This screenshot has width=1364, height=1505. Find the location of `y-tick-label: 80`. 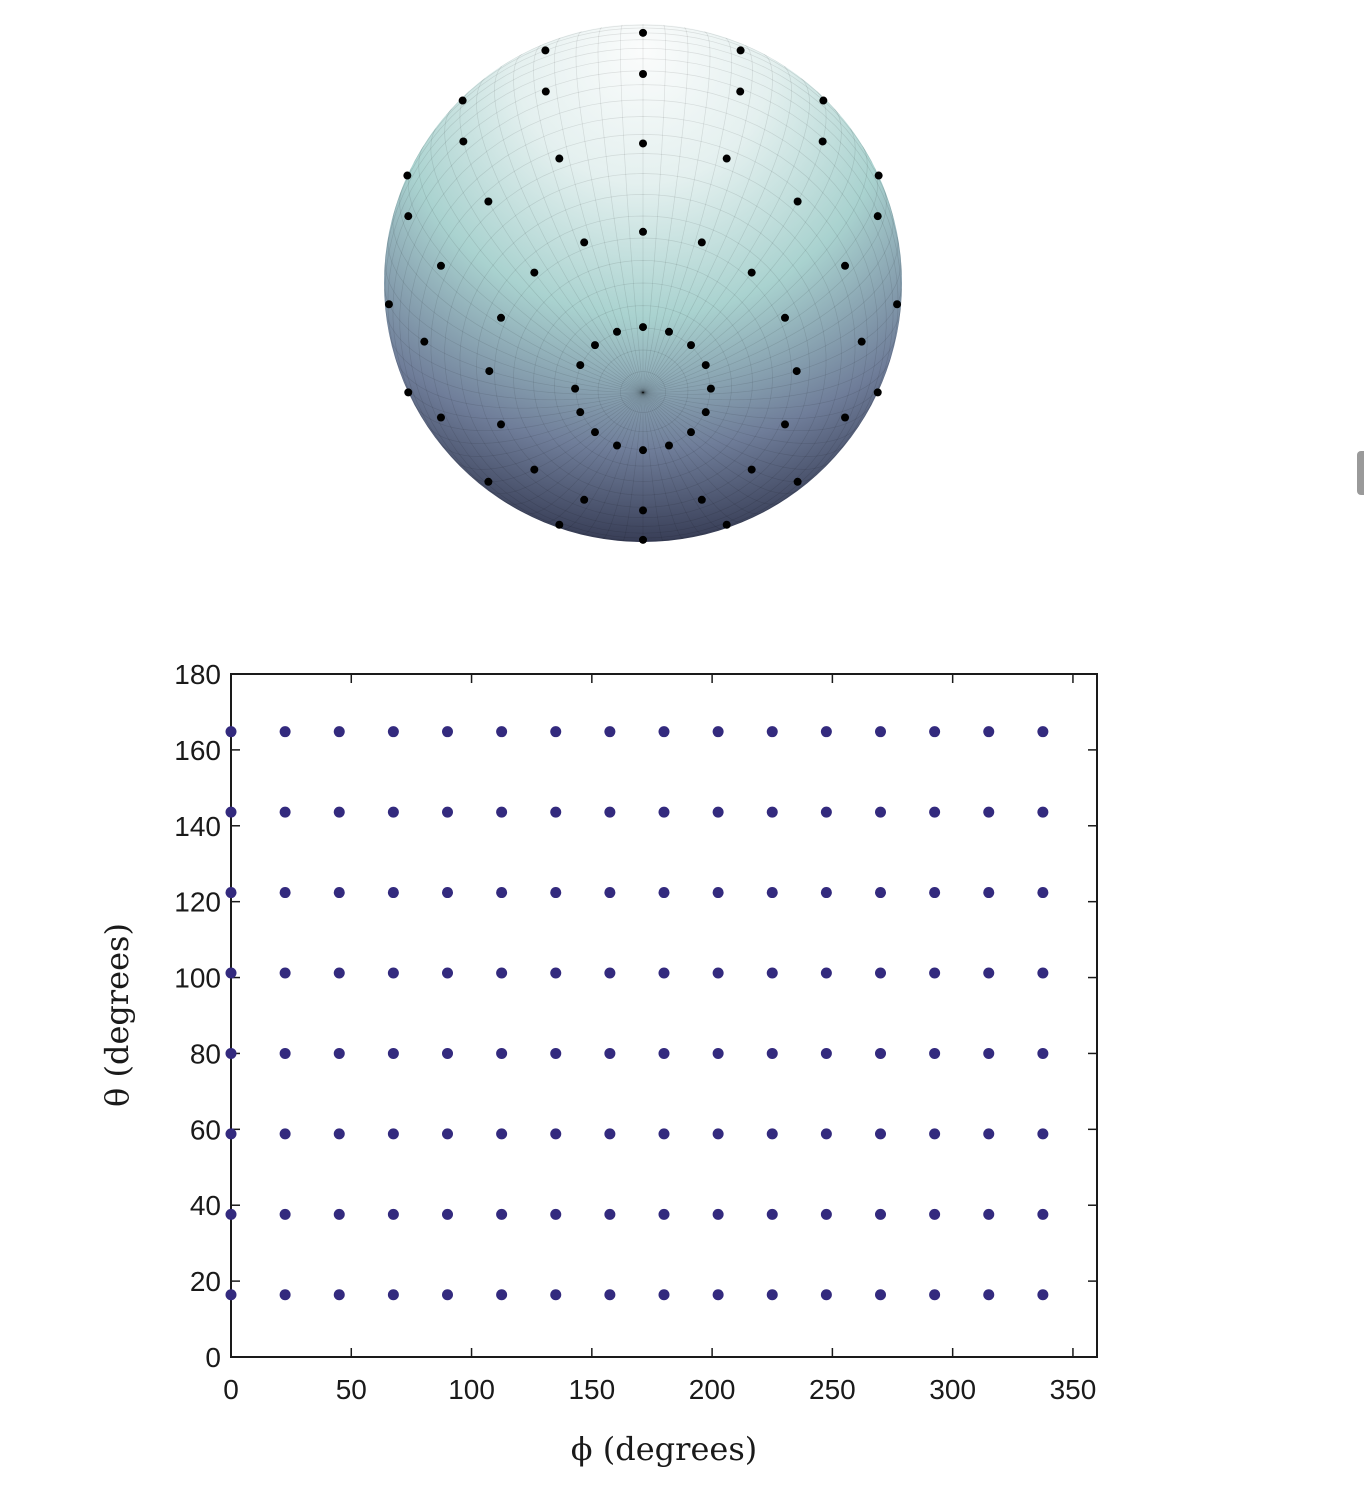

y-tick-label: 80 is located at coordinates (205, 1053).